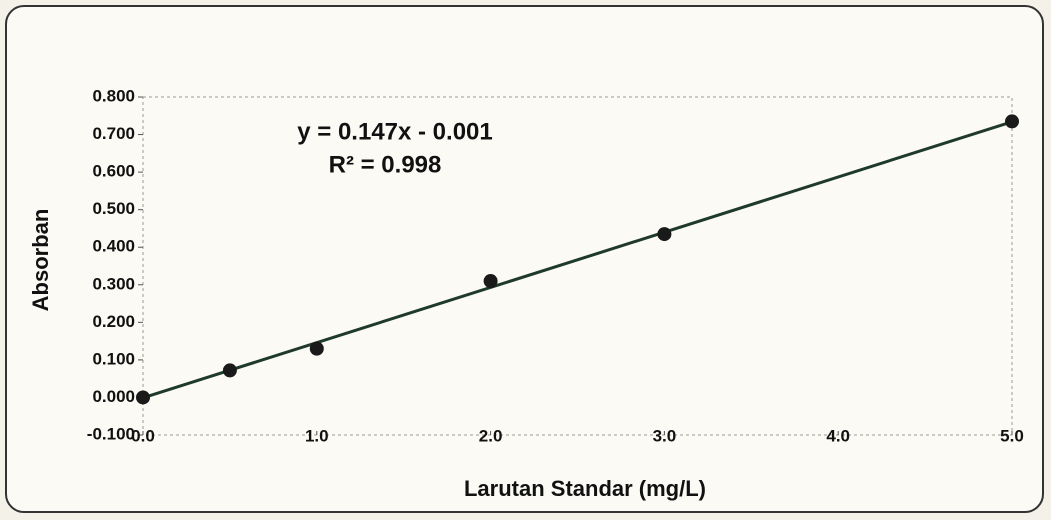 Image resolution: width=1051 pixels, height=520 pixels. Describe the element at coordinates (113, 283) in the screenshot. I see `y-tick-label: 0.300` at that location.